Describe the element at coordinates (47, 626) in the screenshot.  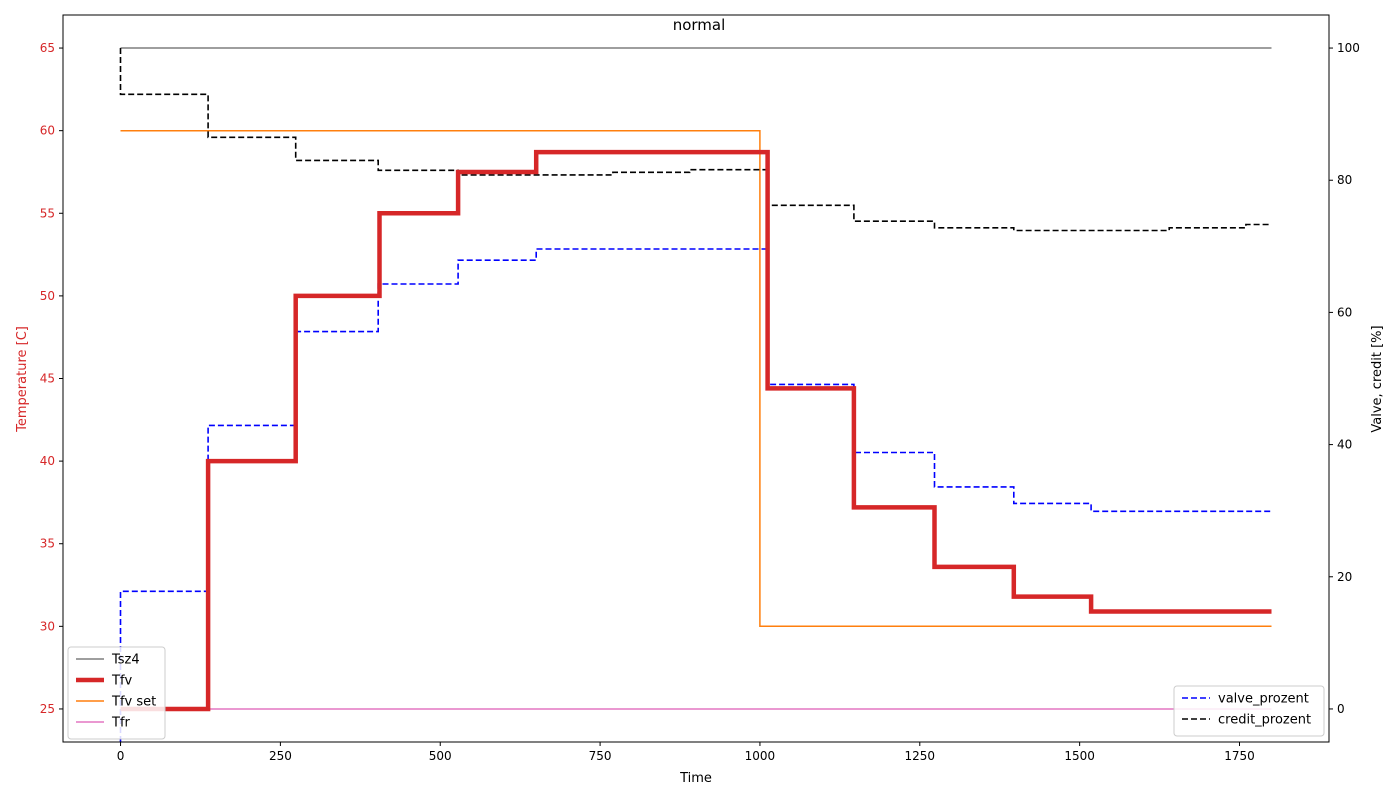
I see `y-left-tick-label: 30` at that location.